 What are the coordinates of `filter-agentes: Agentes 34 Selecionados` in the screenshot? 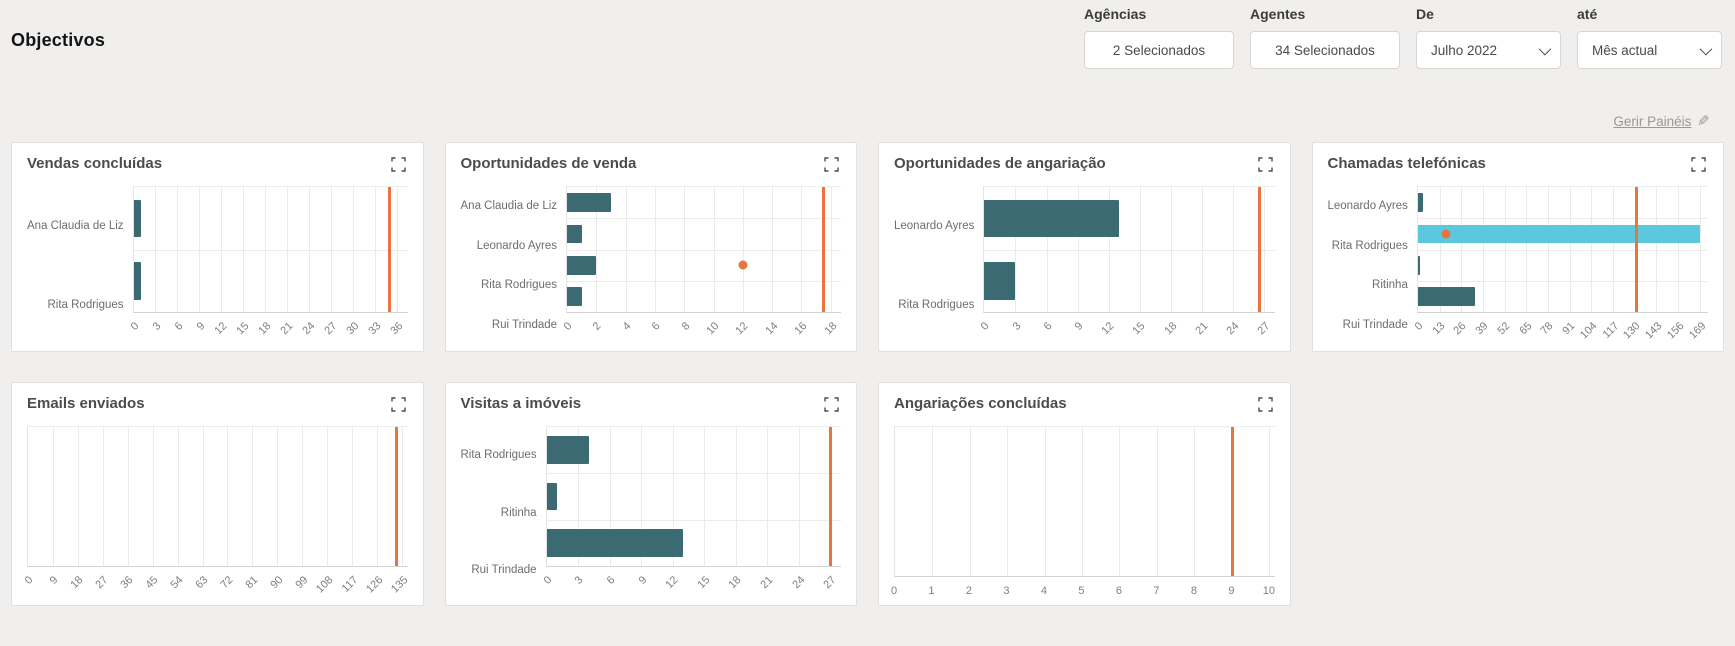 It's located at (1325, 37).